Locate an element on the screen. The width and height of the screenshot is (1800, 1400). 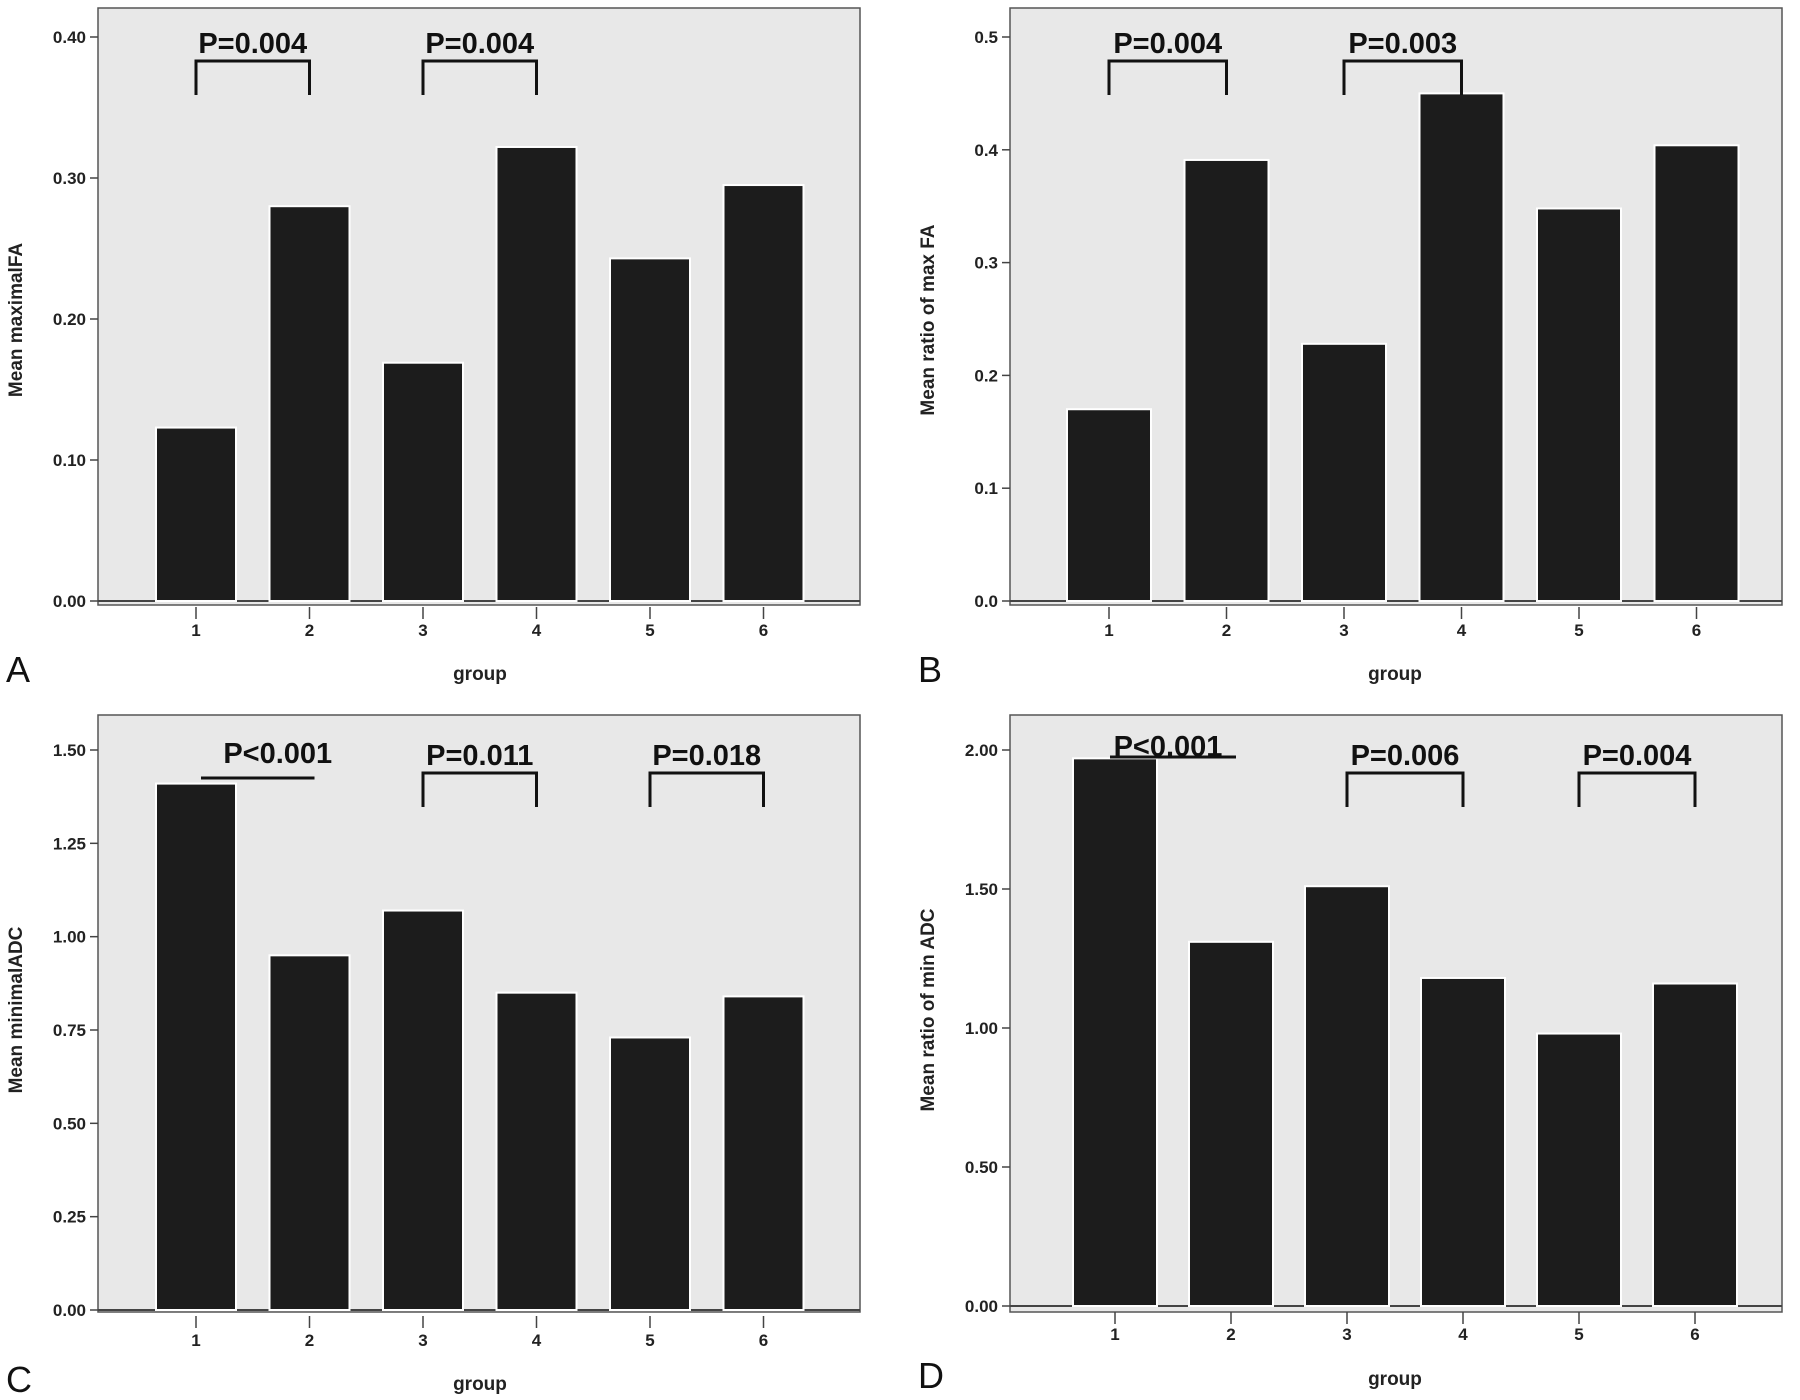
significance-annotation: P=0.006 is located at coordinates (1405, 773).